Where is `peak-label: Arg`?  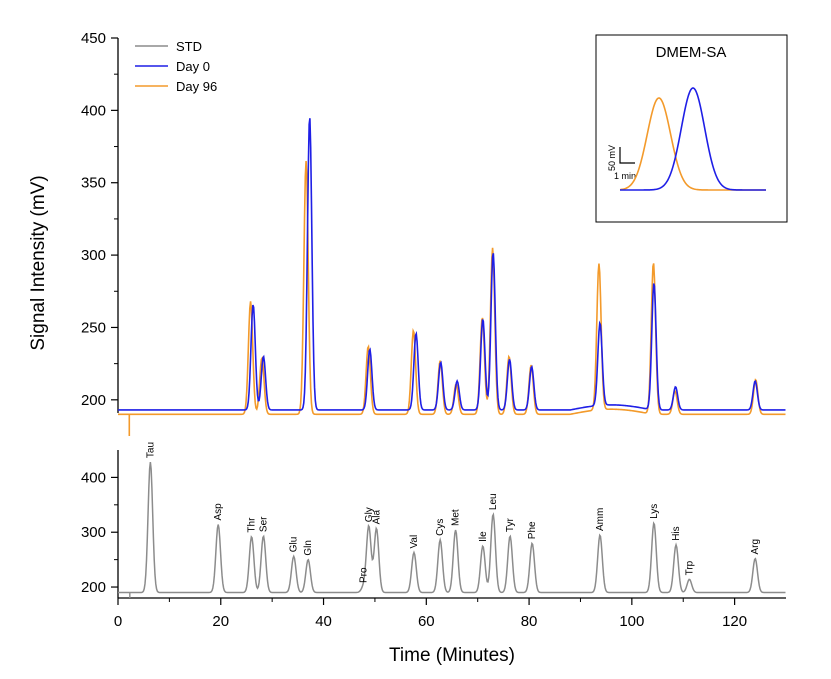
peak-label: Arg is located at coordinates (755, 547).